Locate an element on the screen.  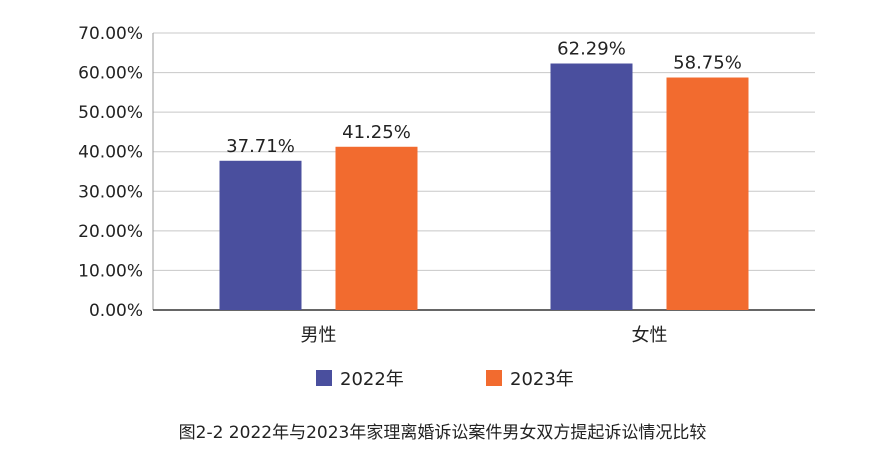
x-axis-categories: 男性 女性 is located at coordinates (484, 335).